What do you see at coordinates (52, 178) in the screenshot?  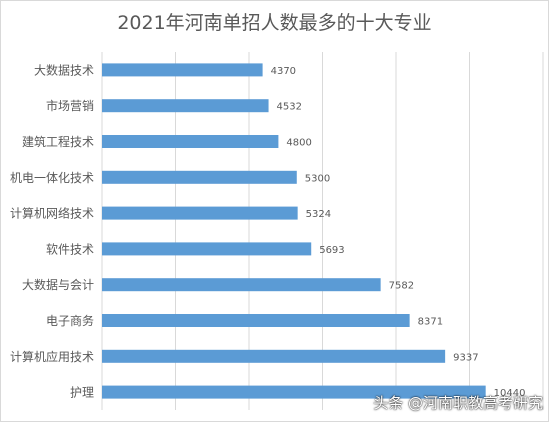 I see `category-label: 机电一体化技术` at bounding box center [52, 178].